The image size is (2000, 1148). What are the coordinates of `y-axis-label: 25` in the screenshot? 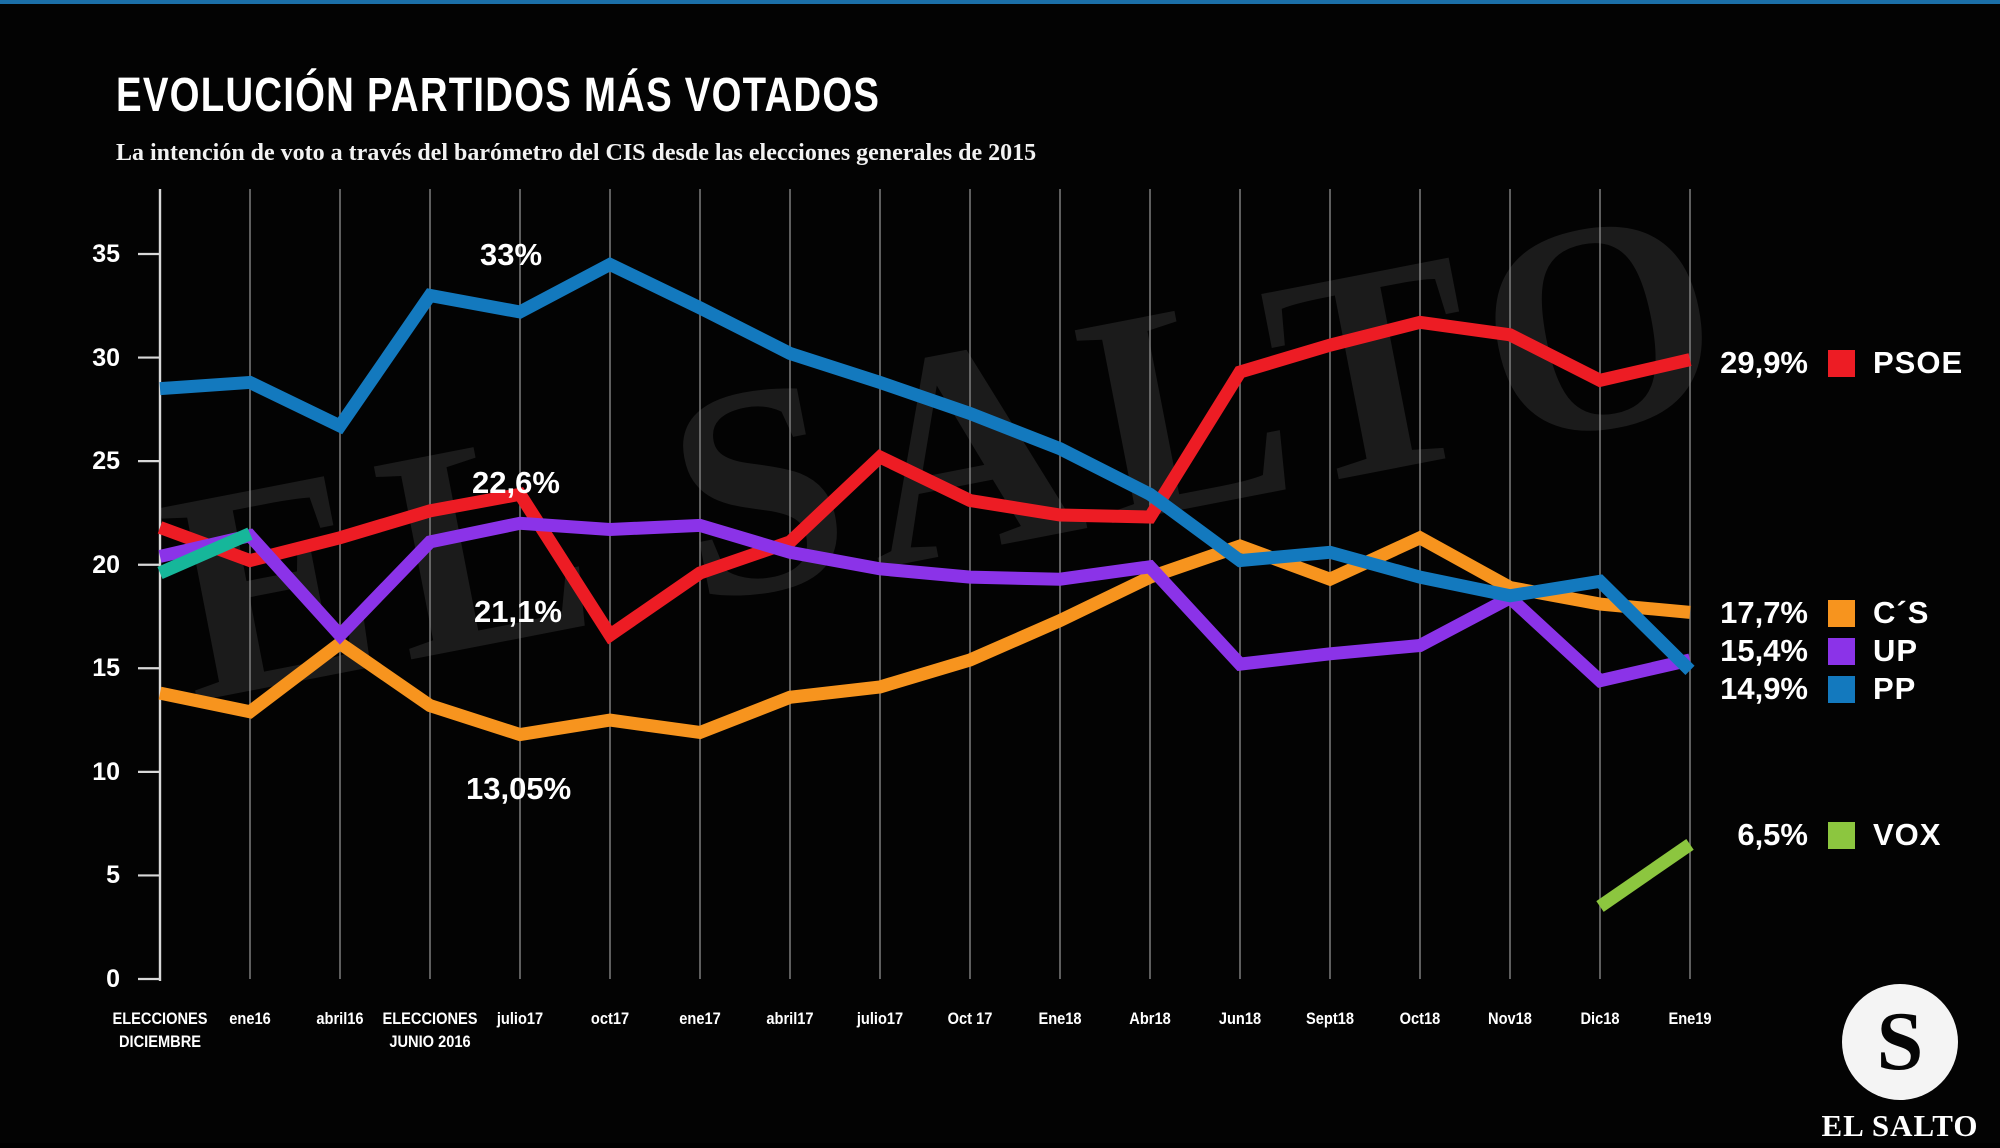 It's located at (106, 461).